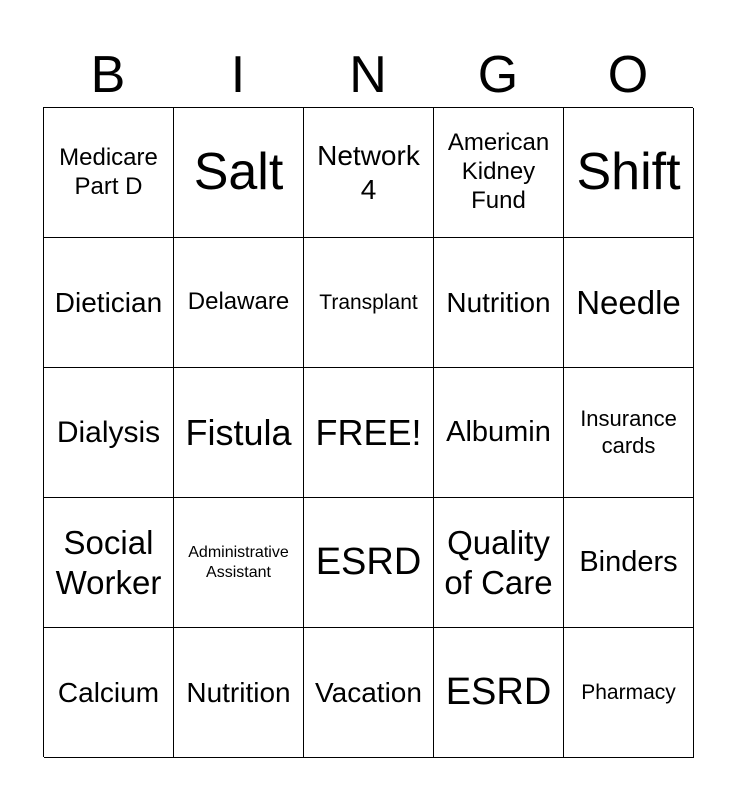 This screenshot has width=736, height=800. I want to click on bingo-cell: Pharmacy, so click(629, 693).